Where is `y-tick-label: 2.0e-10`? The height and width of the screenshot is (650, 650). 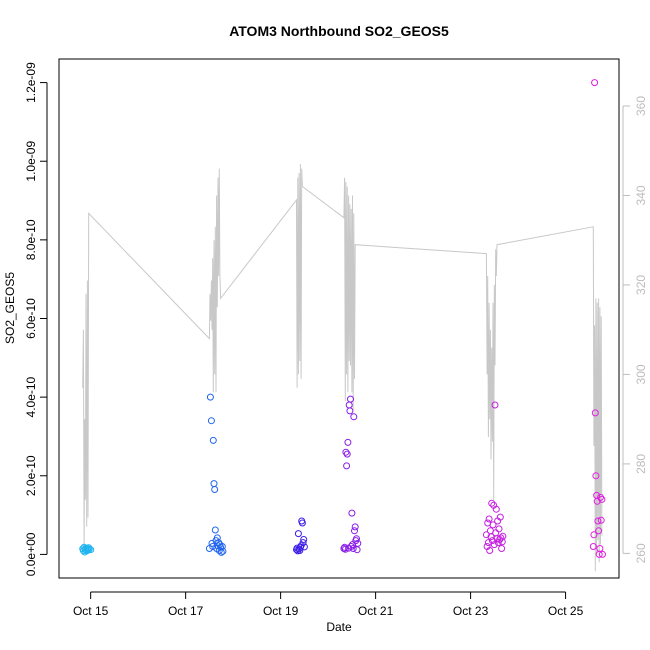 y-tick-label: 2.0e-10 is located at coordinates (31, 475).